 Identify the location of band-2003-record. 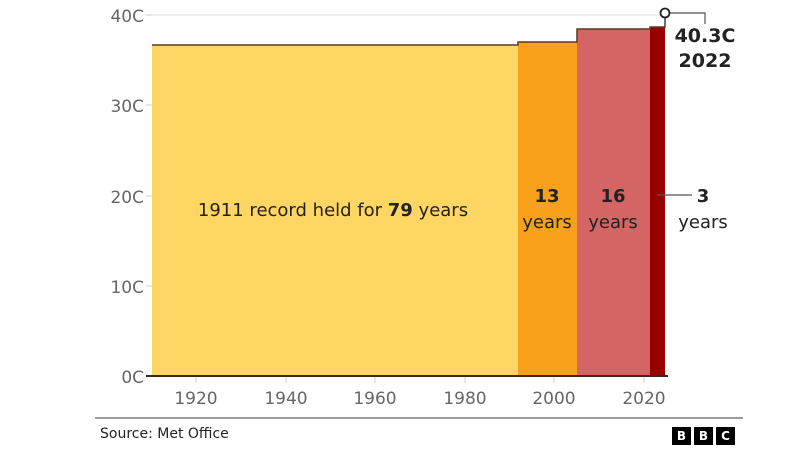
(613, 202).